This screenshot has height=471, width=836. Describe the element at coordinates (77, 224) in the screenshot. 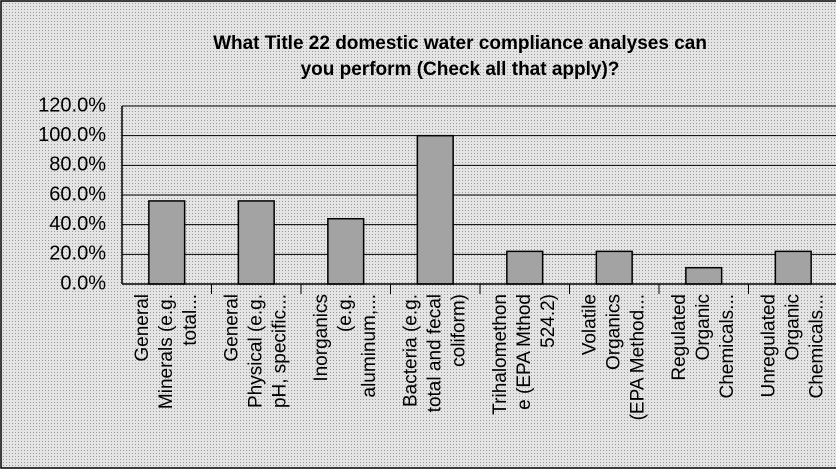

I see `y-tick-label: 40.0%` at that location.